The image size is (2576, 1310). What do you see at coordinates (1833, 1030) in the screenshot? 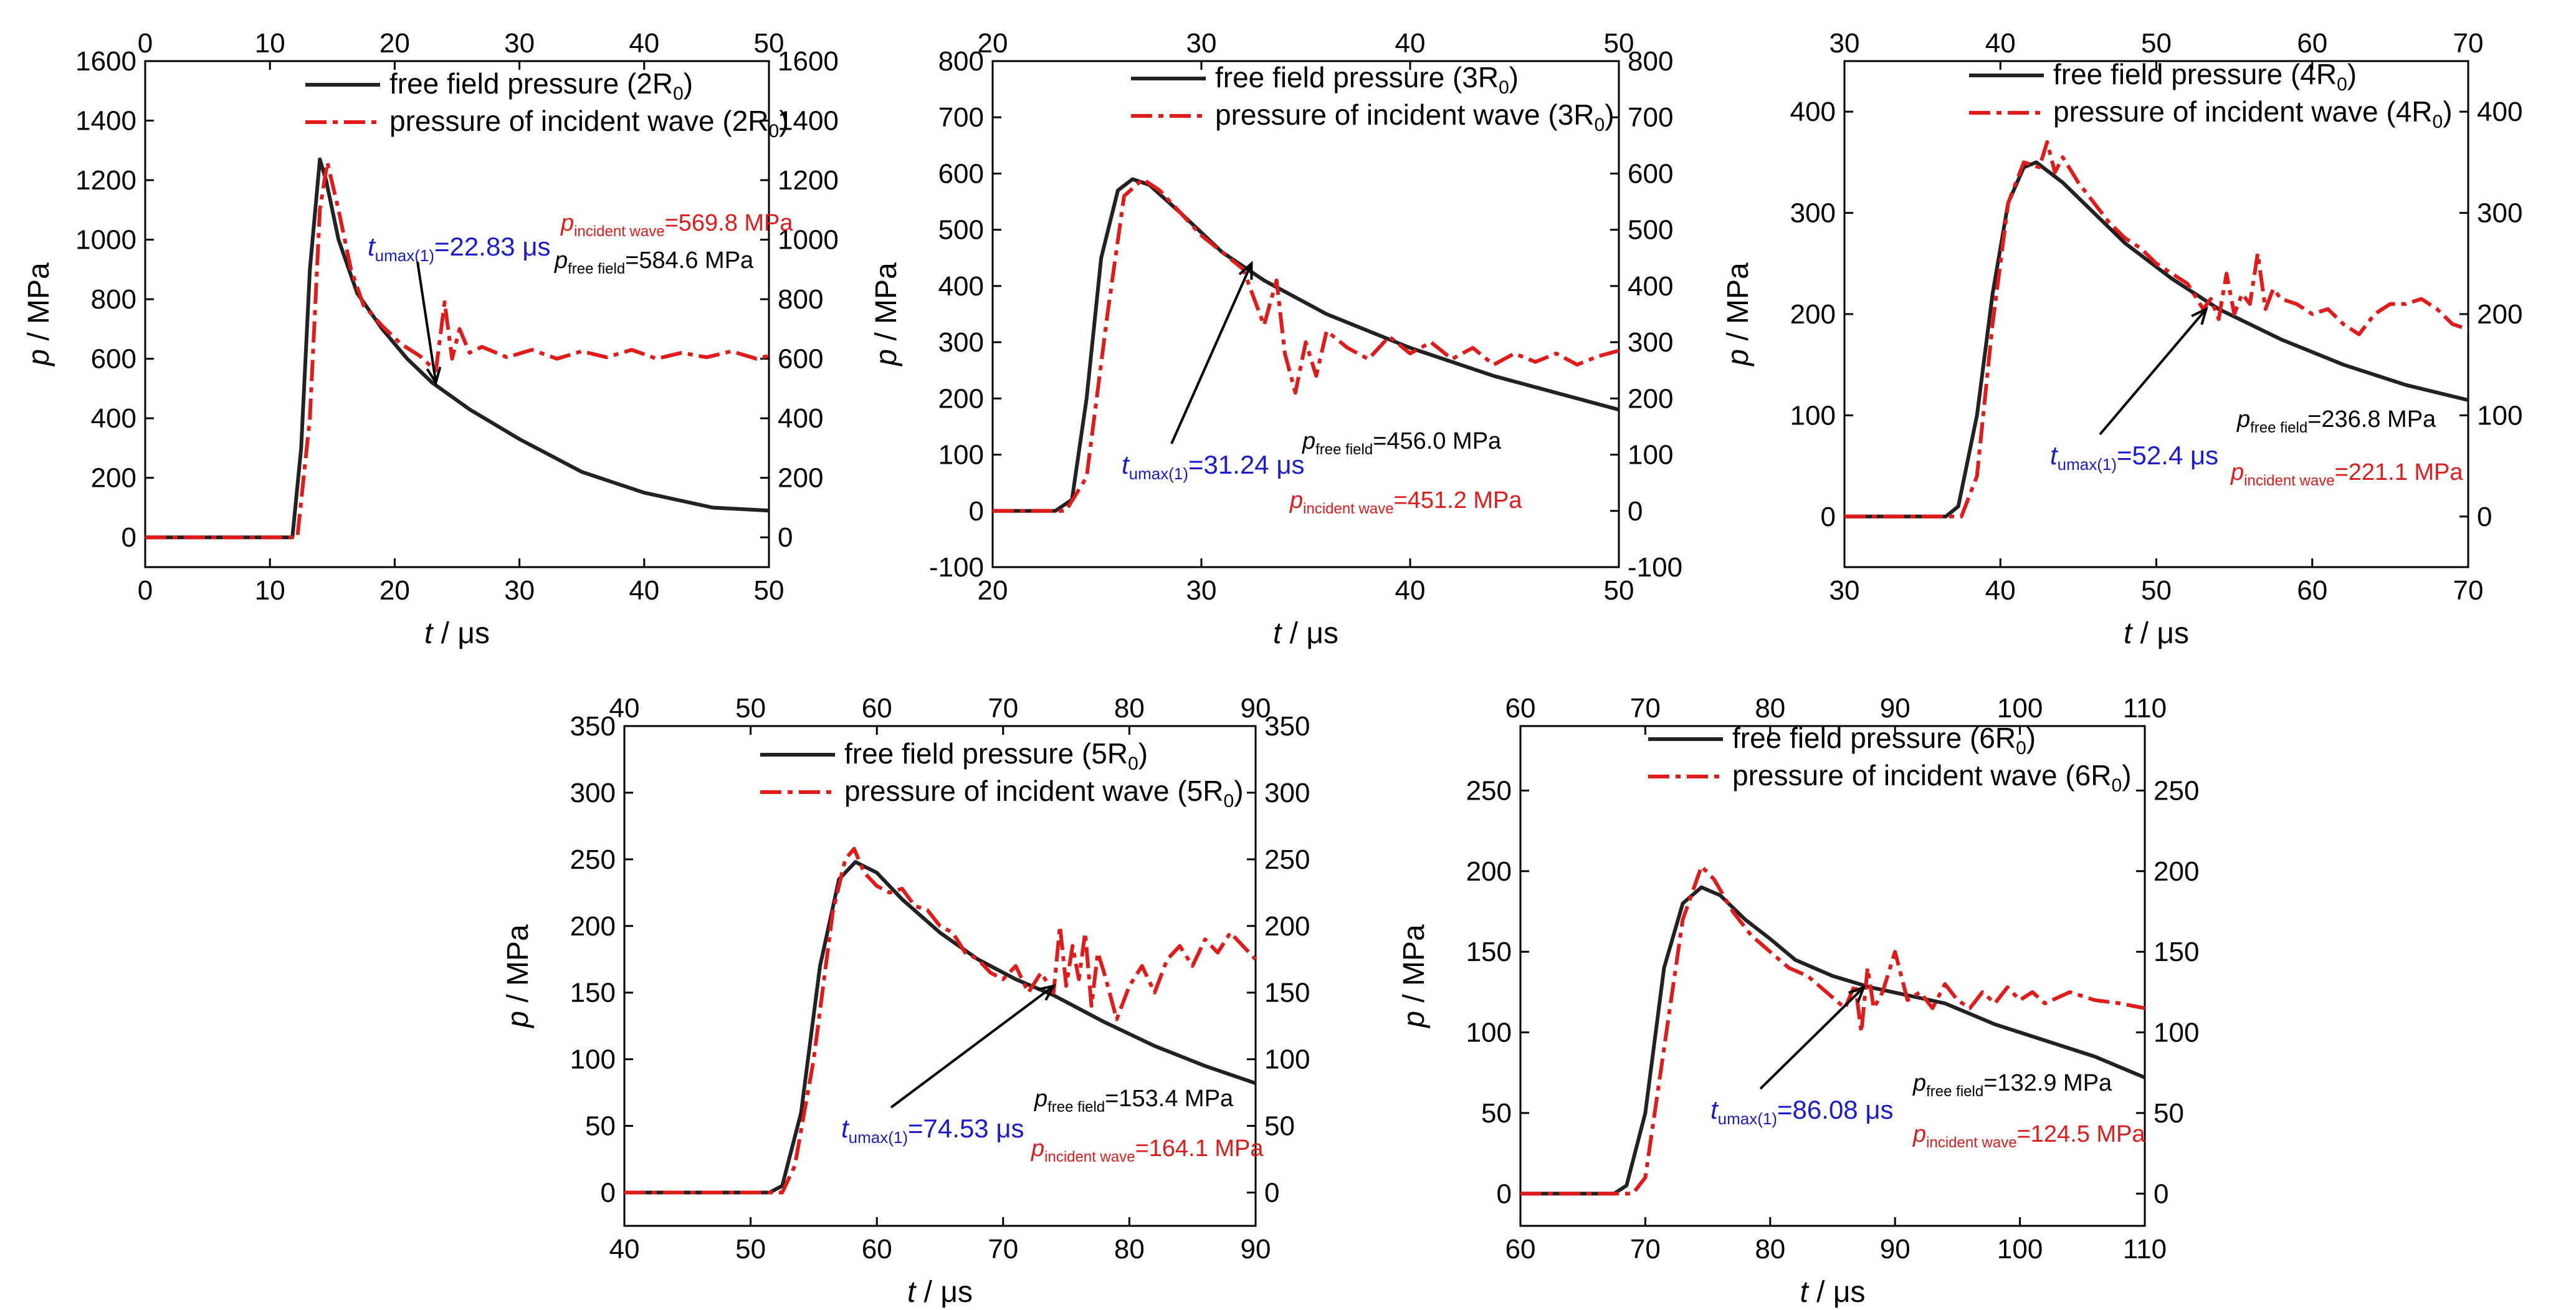
I see `series-incident-wave-line` at bounding box center [1833, 1030].